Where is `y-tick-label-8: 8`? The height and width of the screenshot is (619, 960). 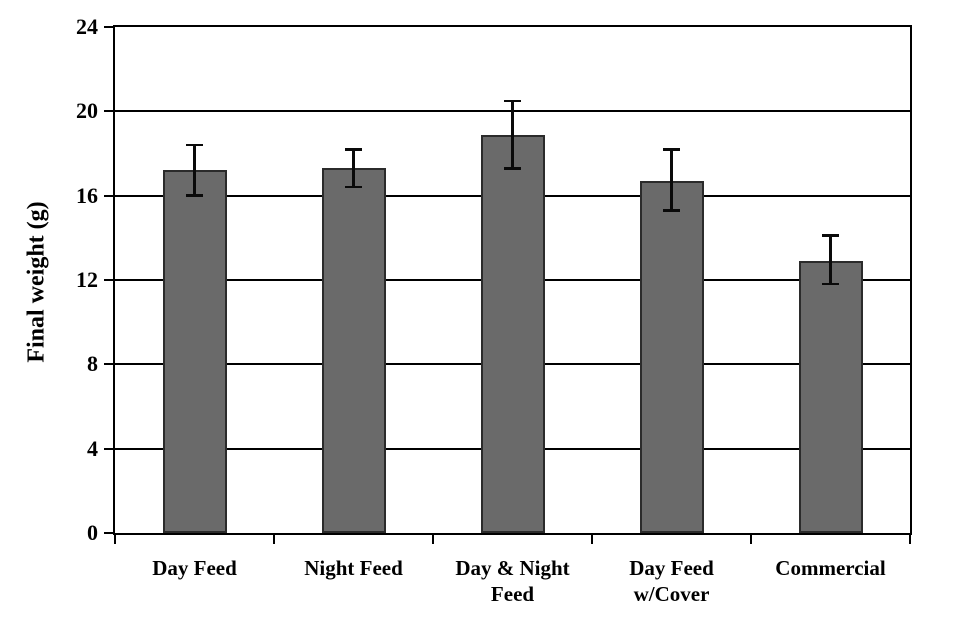
y-tick-label-8: 8 is located at coordinates (92, 364).